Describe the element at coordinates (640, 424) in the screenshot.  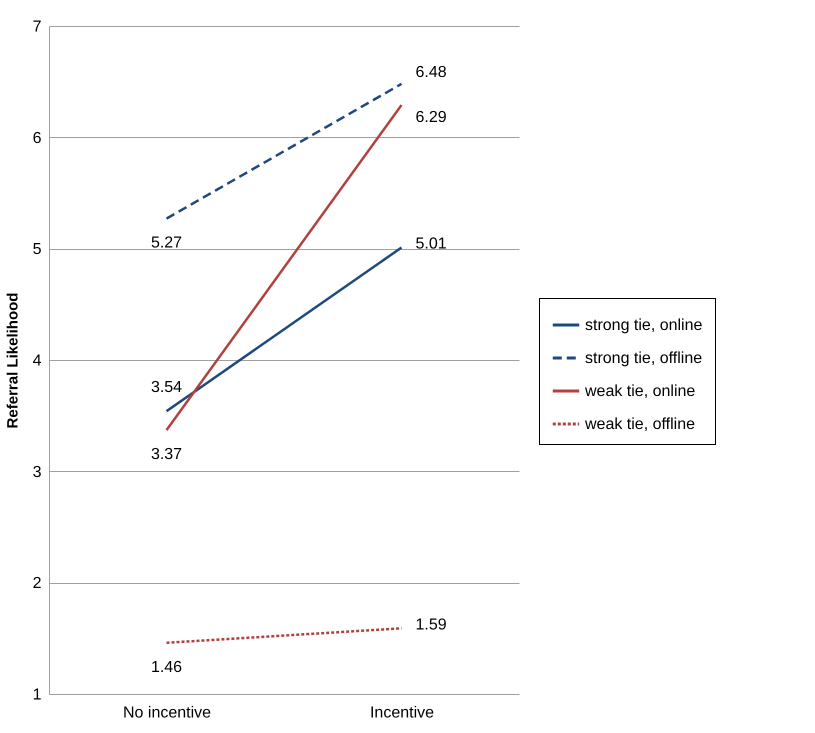
I see `legend-label: weak tie, offline` at that location.